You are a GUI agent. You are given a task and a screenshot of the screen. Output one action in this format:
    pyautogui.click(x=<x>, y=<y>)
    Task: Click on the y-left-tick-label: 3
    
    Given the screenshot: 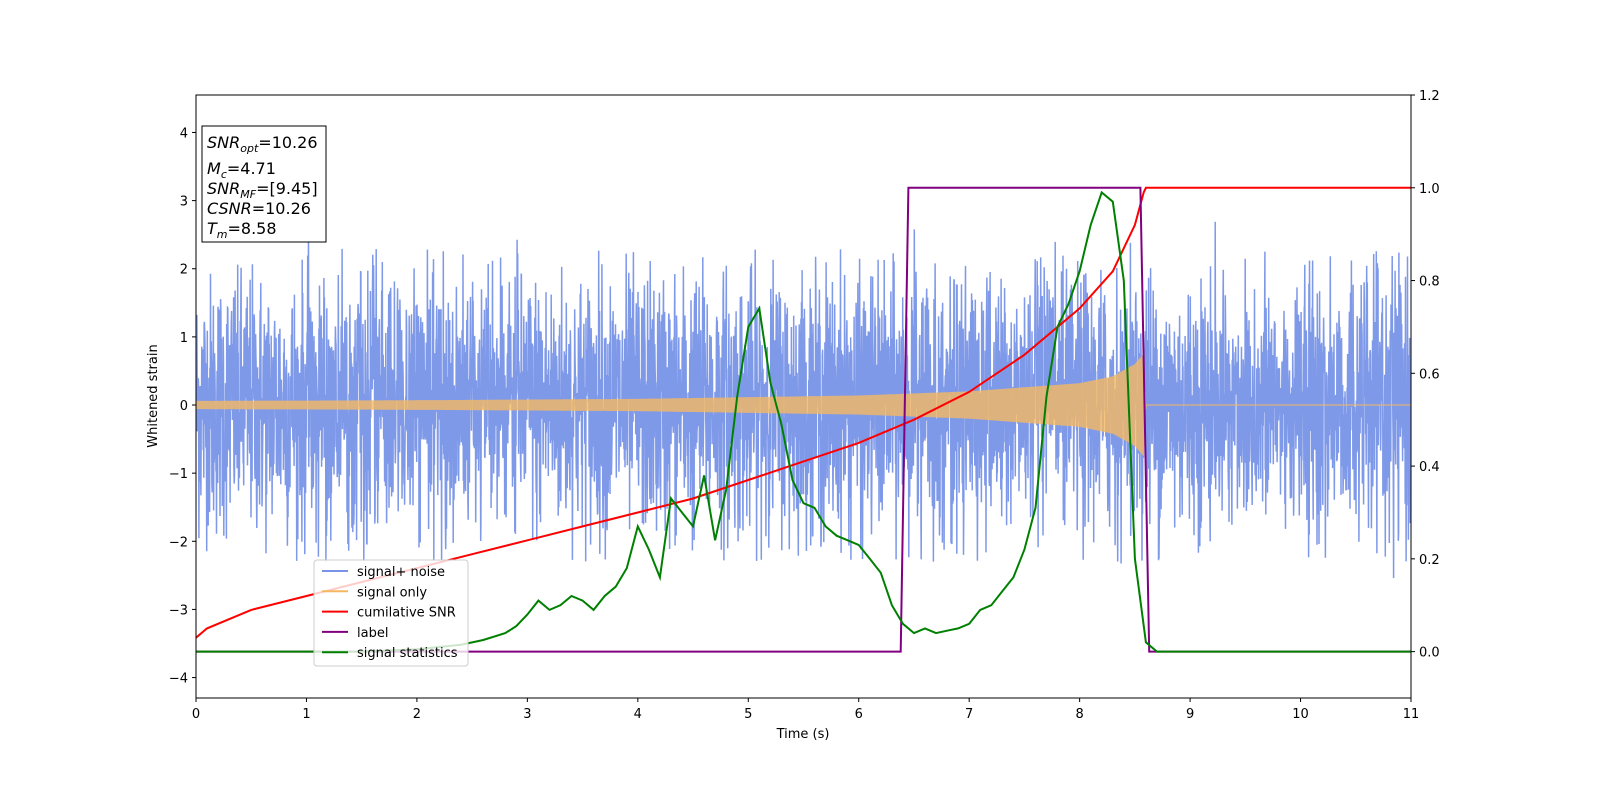 What is the action you would take?
    pyautogui.click(x=184, y=202)
    